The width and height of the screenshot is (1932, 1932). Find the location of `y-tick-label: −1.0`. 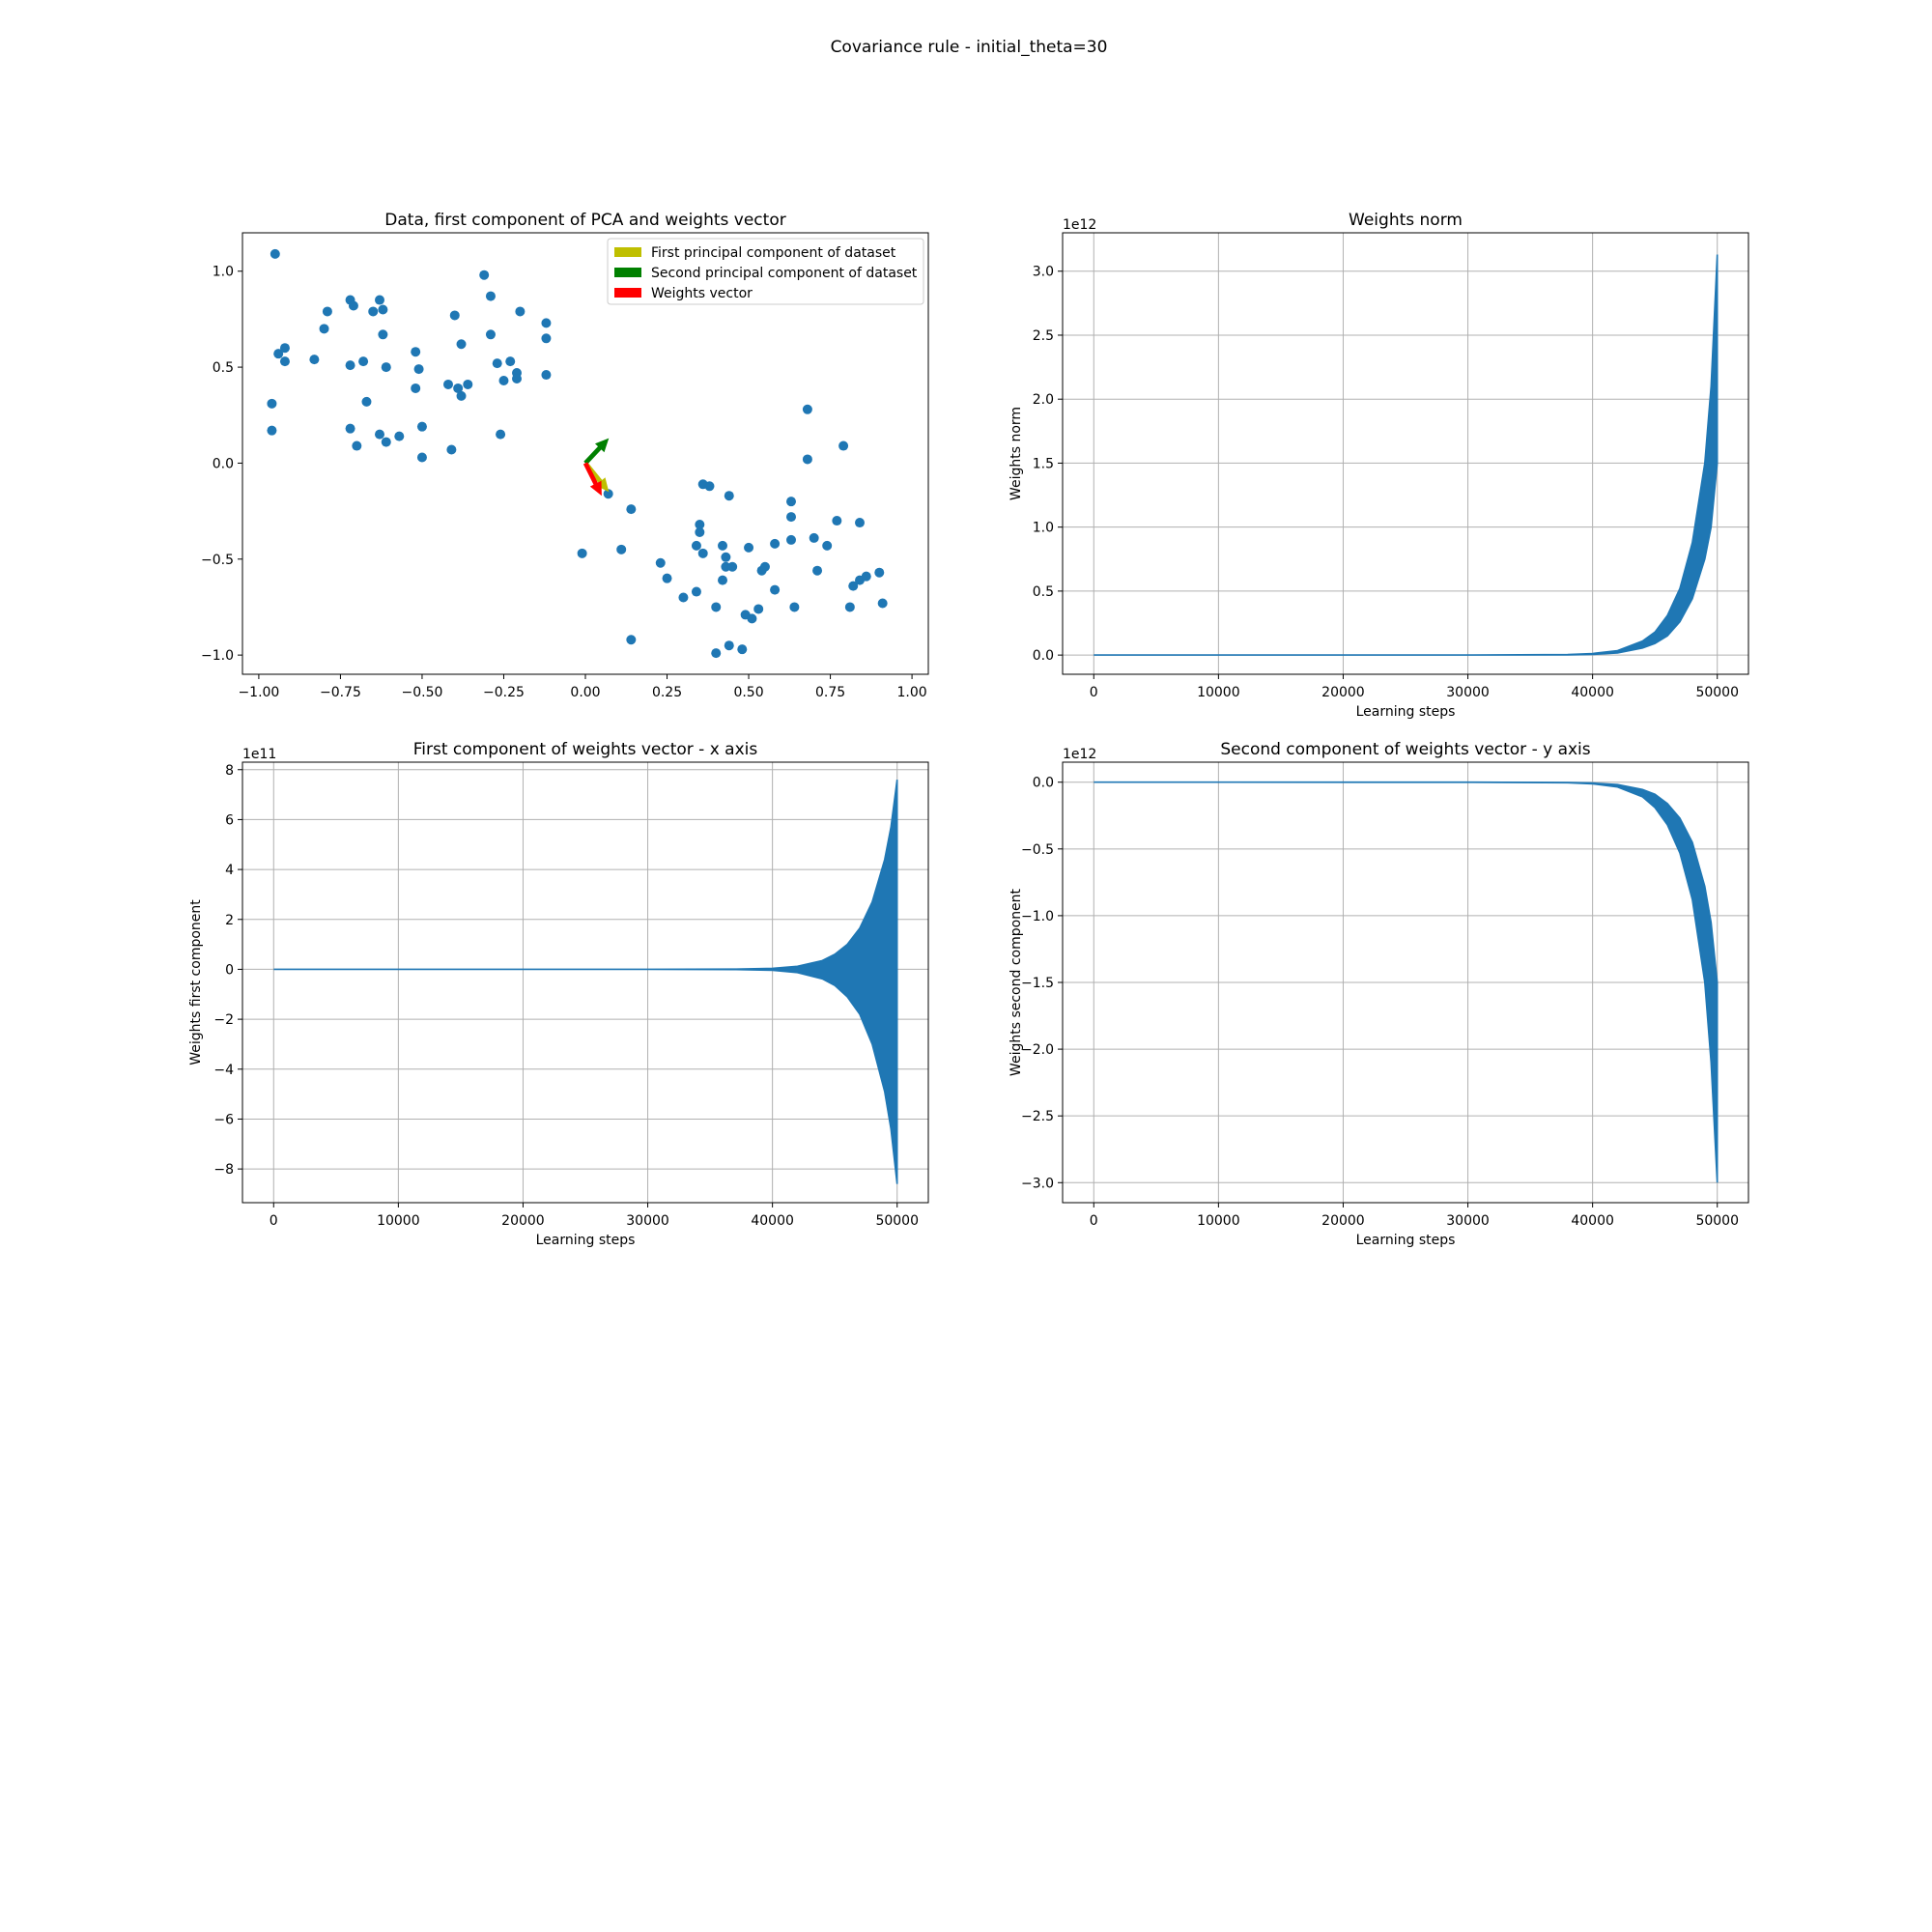

y-tick-label: −1.0 is located at coordinates (217, 656).